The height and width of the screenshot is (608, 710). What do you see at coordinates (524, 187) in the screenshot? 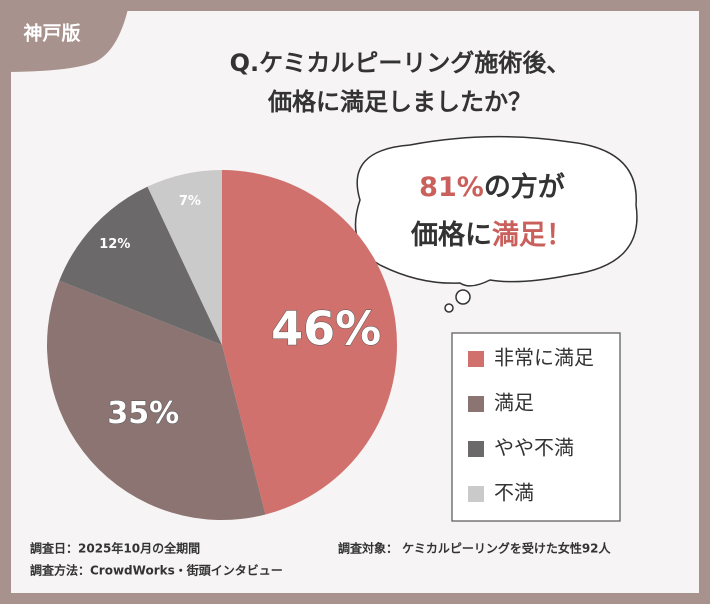
I see `bubble-text-part: の方が` at bounding box center [524, 187].